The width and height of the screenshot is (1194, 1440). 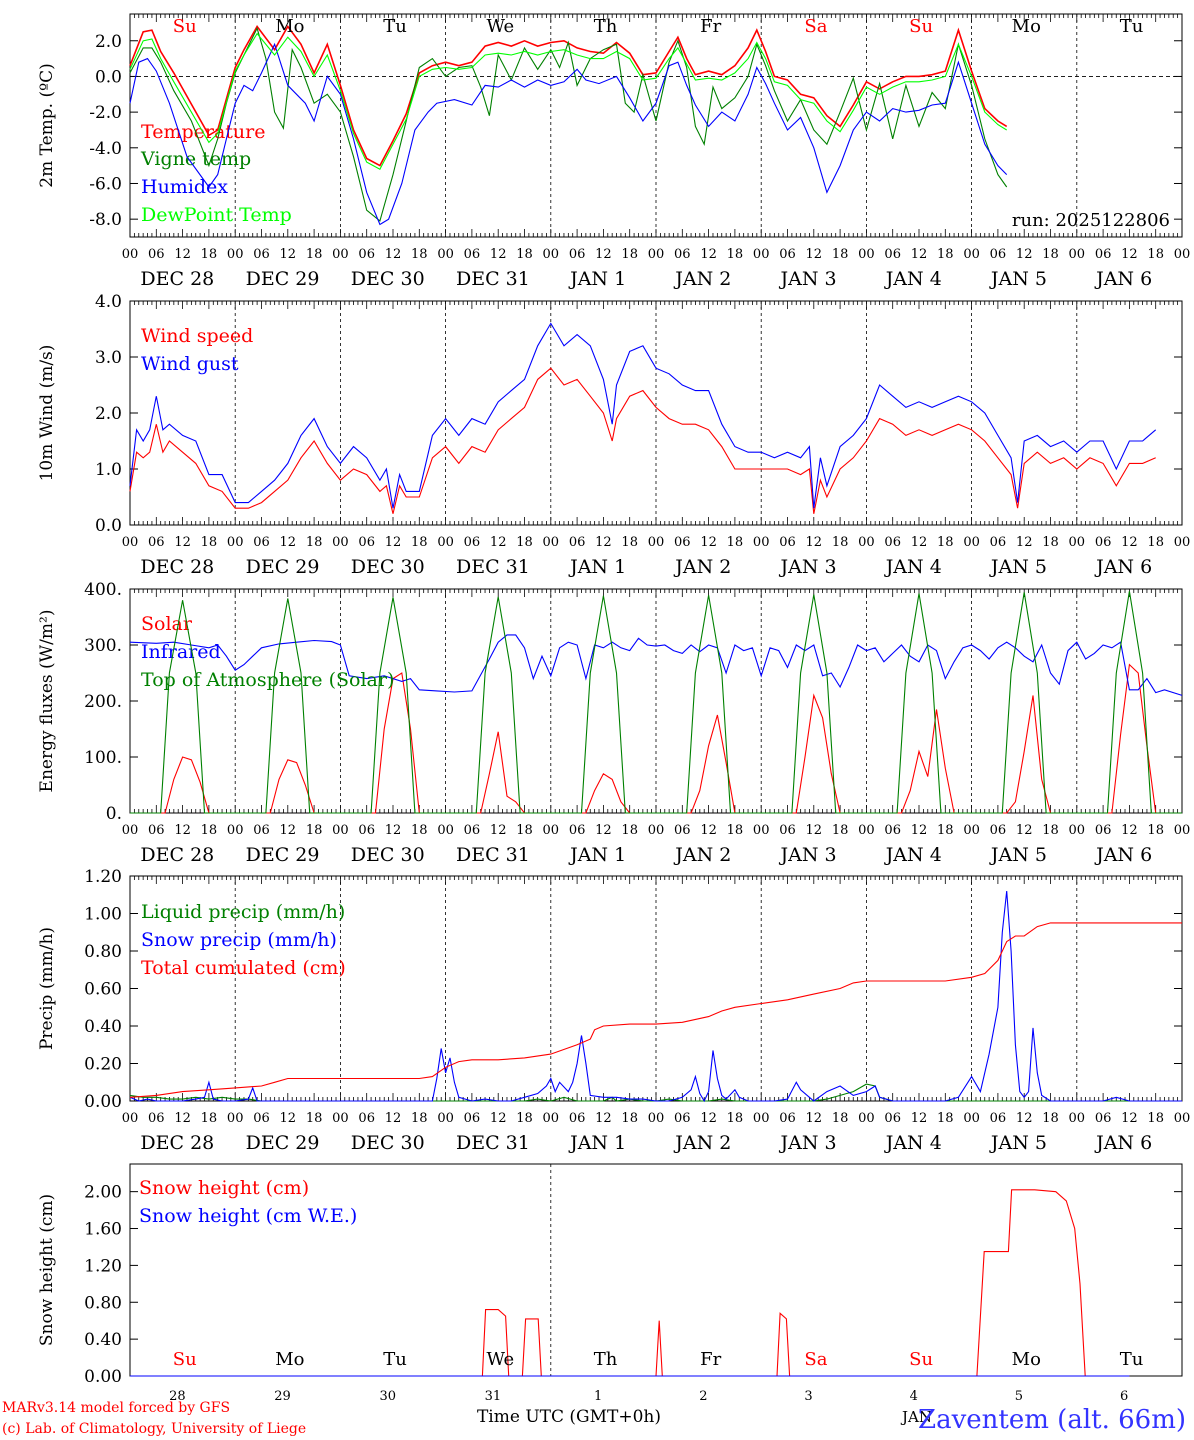 I want to click on legend-entry: Liquid precip (mm/h), so click(x=243, y=912).